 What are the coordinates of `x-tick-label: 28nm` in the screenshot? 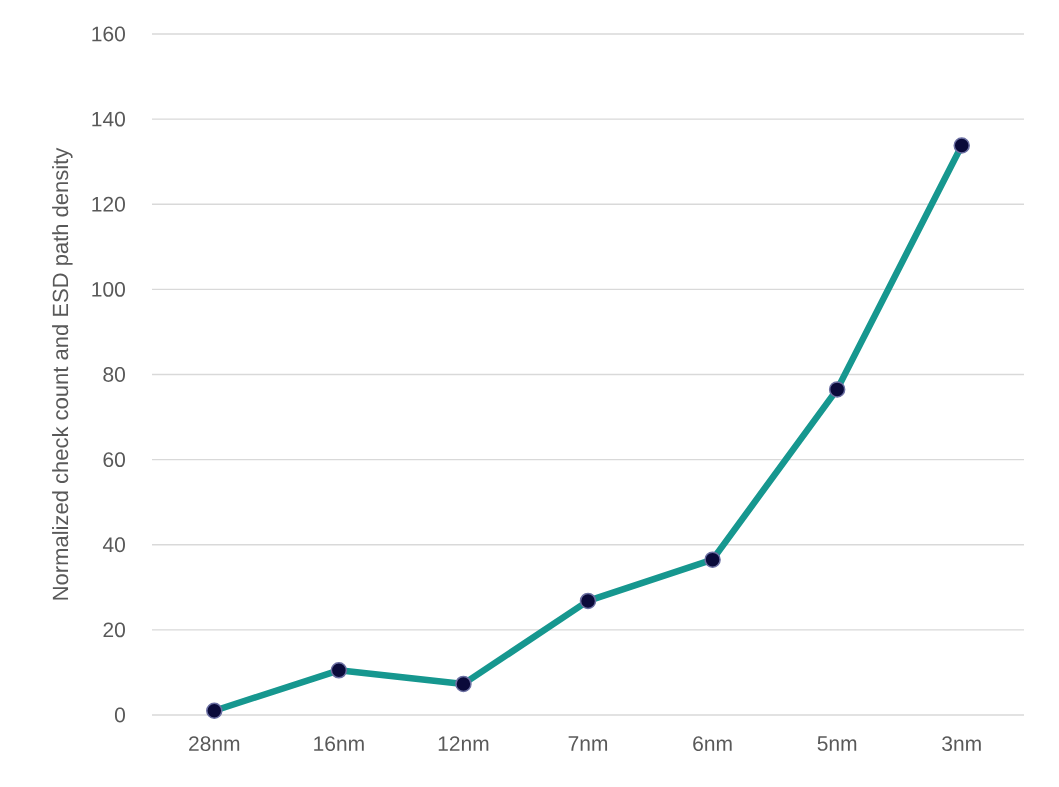 It's located at (214, 744).